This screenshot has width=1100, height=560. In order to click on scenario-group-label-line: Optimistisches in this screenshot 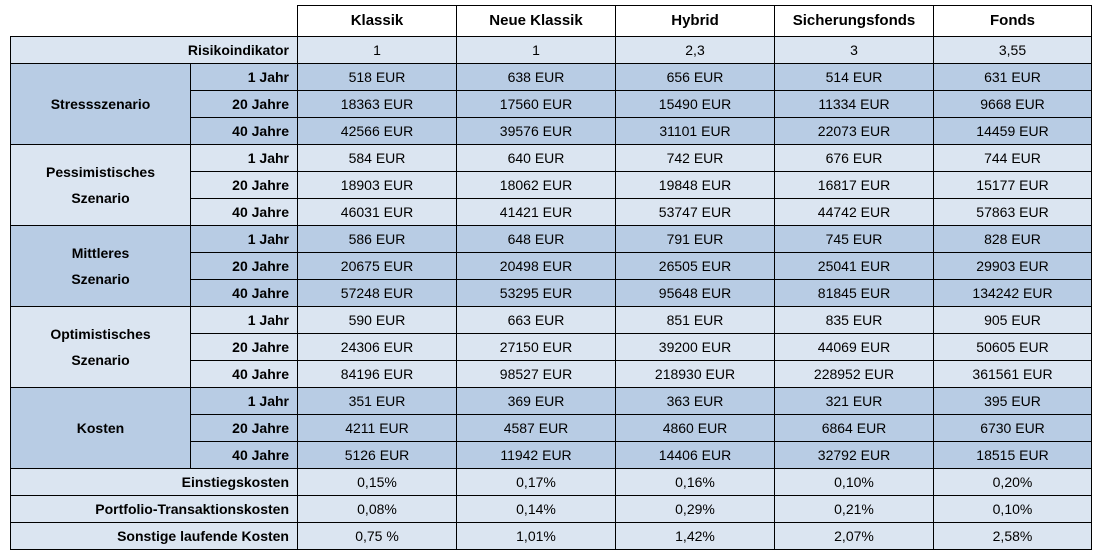, I will do `click(100, 334)`.